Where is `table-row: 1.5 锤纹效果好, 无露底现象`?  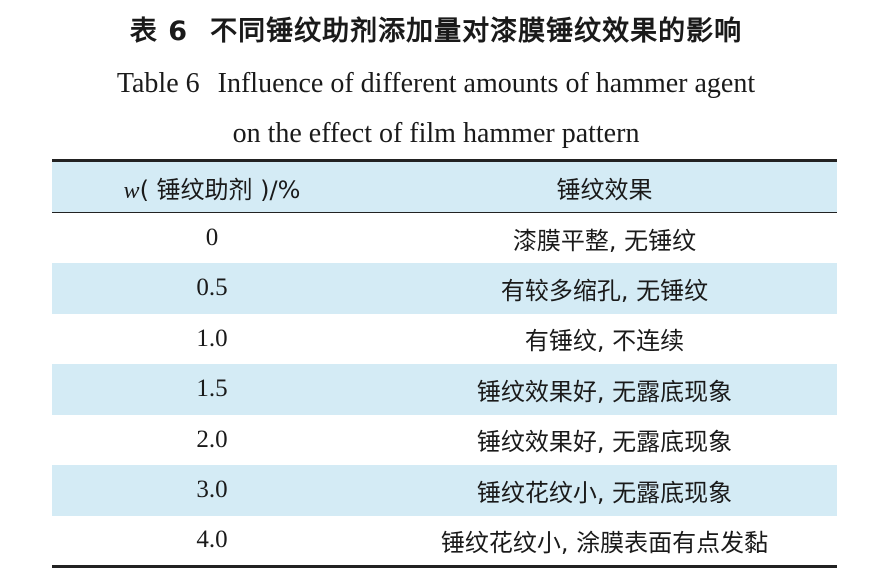 table-row: 1.5 锤纹效果好, 无露底现象 is located at coordinates (444, 389).